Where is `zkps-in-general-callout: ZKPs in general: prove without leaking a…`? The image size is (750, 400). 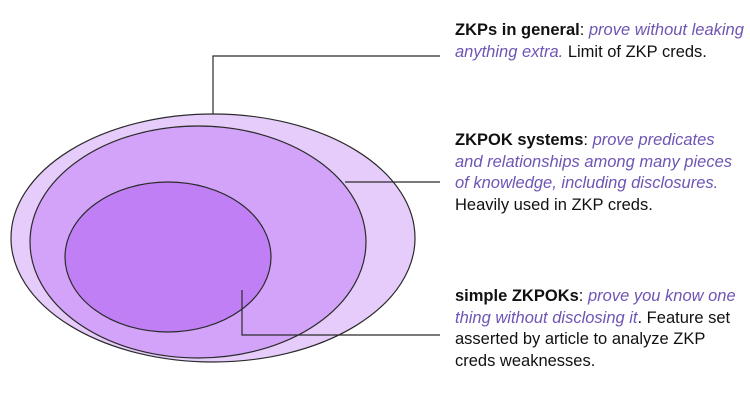 zkps-in-general-callout: ZKPs in general: prove without leaking a… is located at coordinates (600, 41).